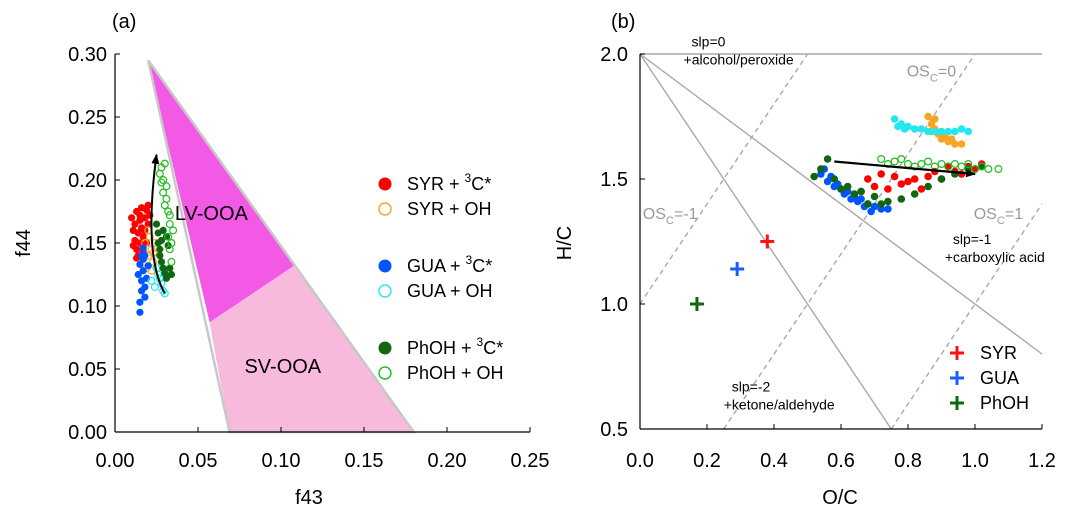 Image resolution: width=1067 pixels, height=514 pixels. Describe the element at coordinates (841, 461) in the screenshot. I see `panel-b-x-tick-labels: 0.0 0.2 0.4 0.6 0.8 1.0 1.2` at that location.